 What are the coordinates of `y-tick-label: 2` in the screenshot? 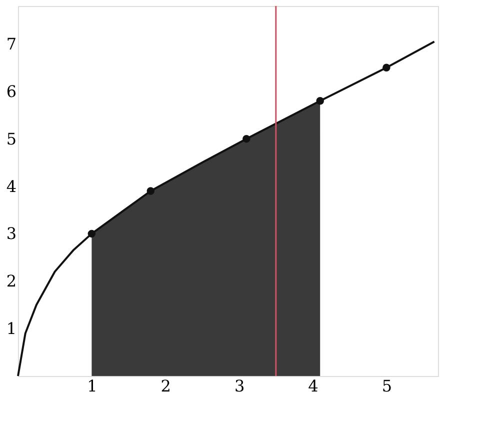 It's located at (11, 281).